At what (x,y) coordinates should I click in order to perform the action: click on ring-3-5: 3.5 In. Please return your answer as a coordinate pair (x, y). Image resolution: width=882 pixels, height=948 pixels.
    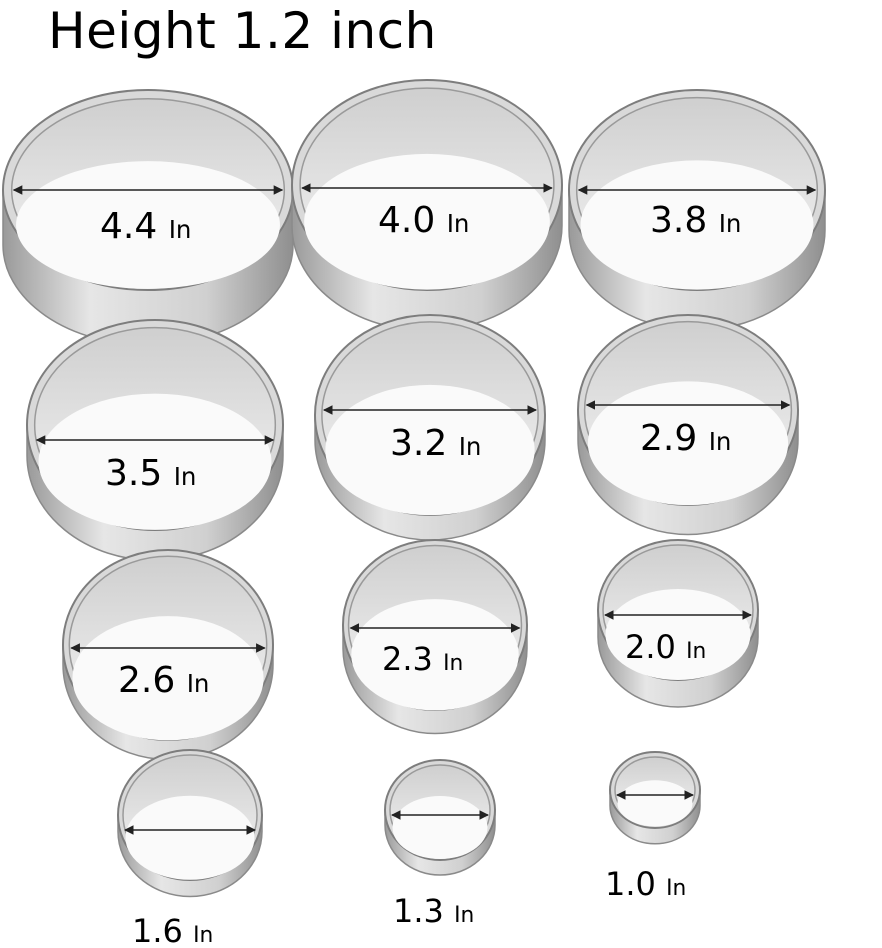
    Looking at the image, I should click on (155, 440).